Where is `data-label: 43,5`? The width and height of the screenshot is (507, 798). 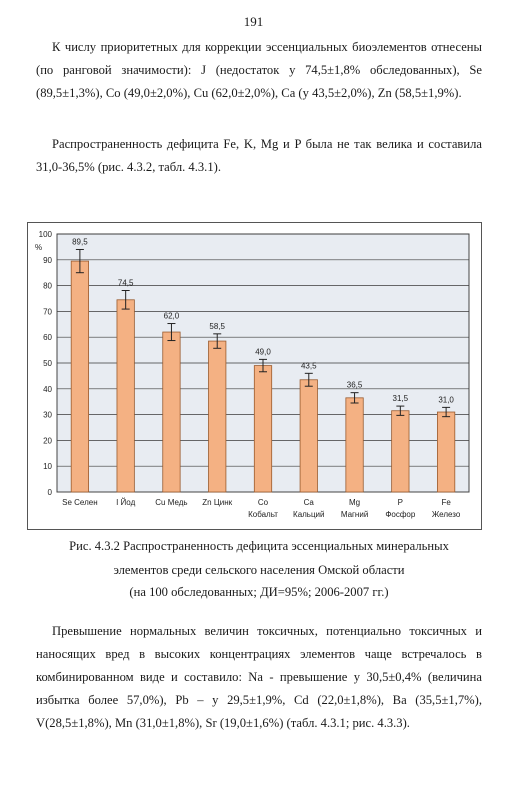 data-label: 43,5 is located at coordinates (309, 365).